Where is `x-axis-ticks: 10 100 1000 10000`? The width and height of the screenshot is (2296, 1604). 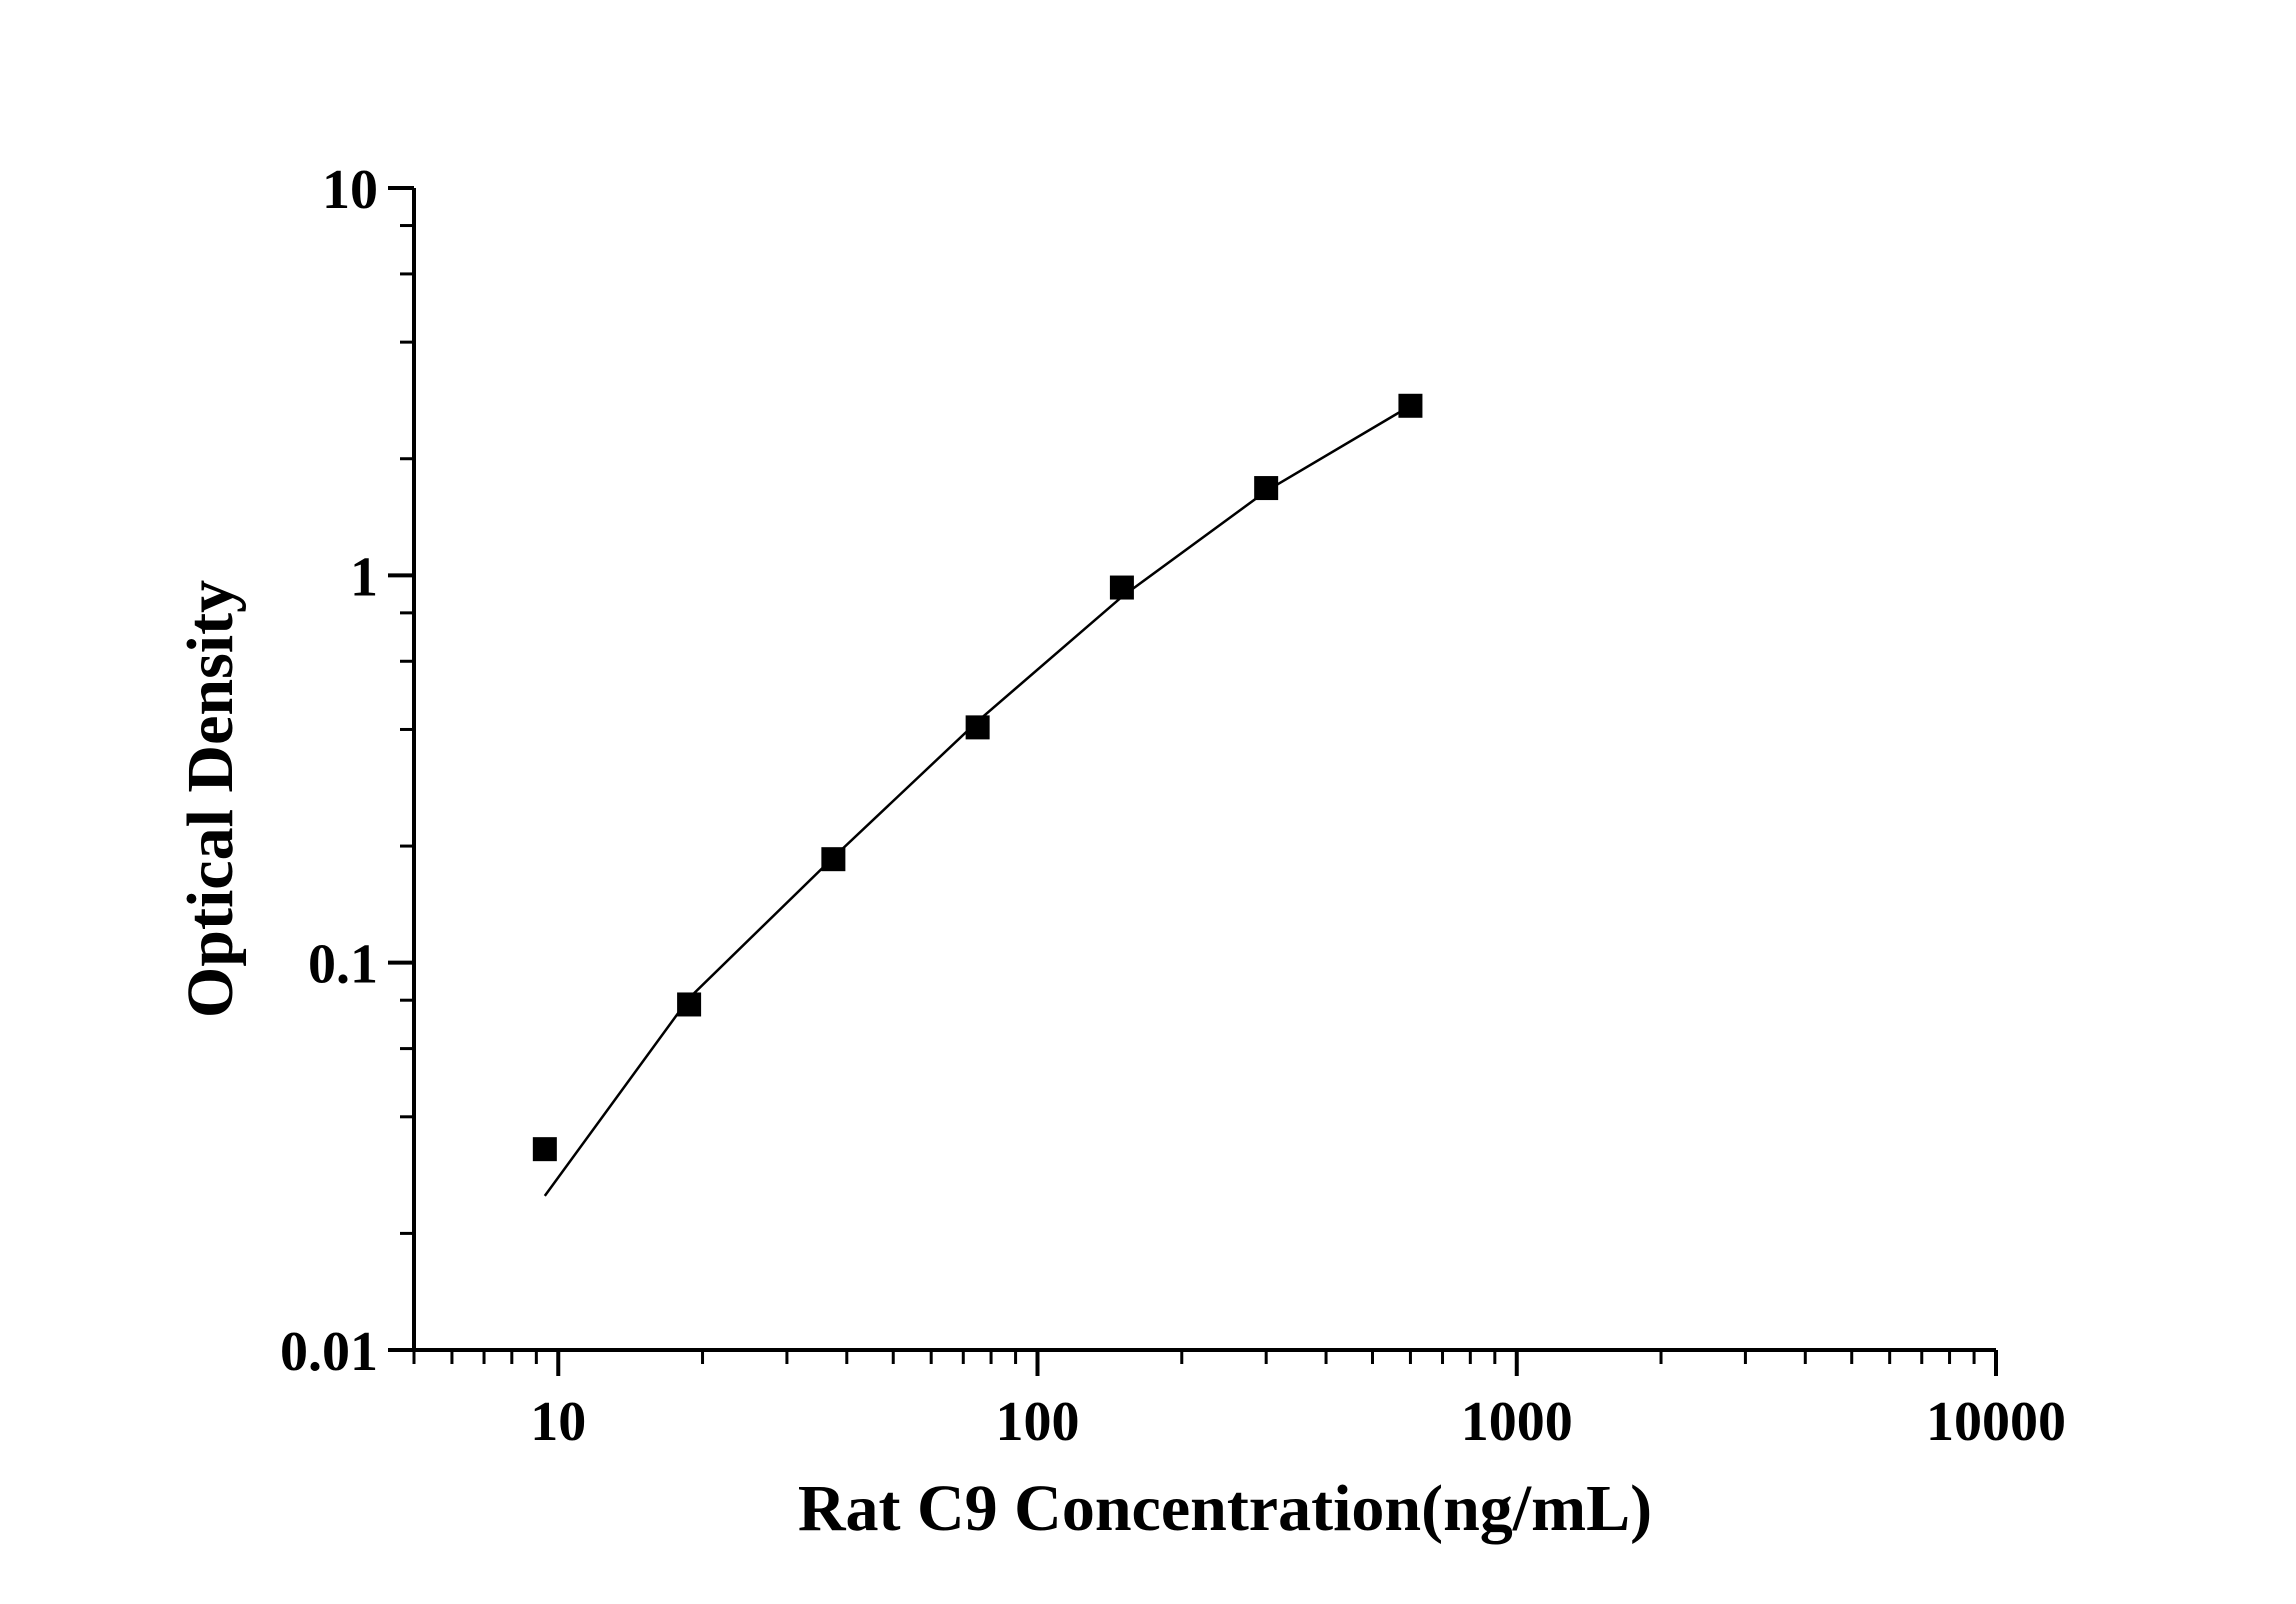
x-axis-ticks: 10 100 1000 10000 is located at coordinates (1239, 1401).